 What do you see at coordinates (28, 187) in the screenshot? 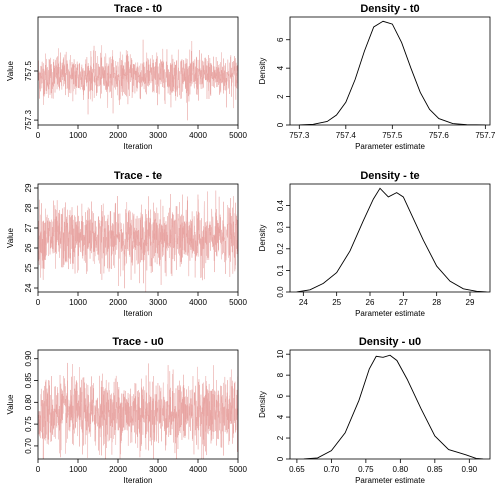
I see `y-tick-label: 29` at bounding box center [28, 187].